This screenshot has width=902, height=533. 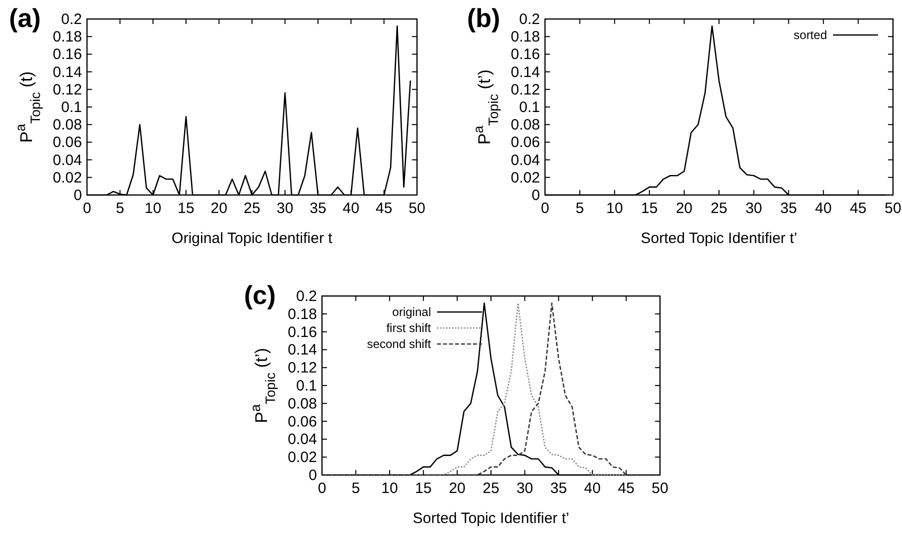 What do you see at coordinates (483, 18) in the screenshot?
I see `chart-title: (b)` at bounding box center [483, 18].